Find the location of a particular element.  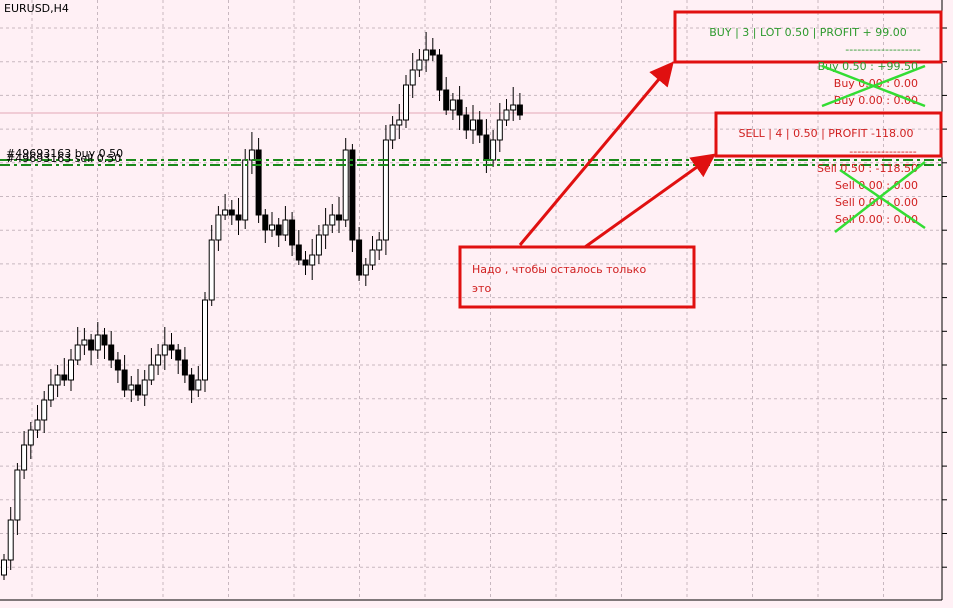

order-label: #49693163 sell 0.50 is located at coordinates (63, 158).